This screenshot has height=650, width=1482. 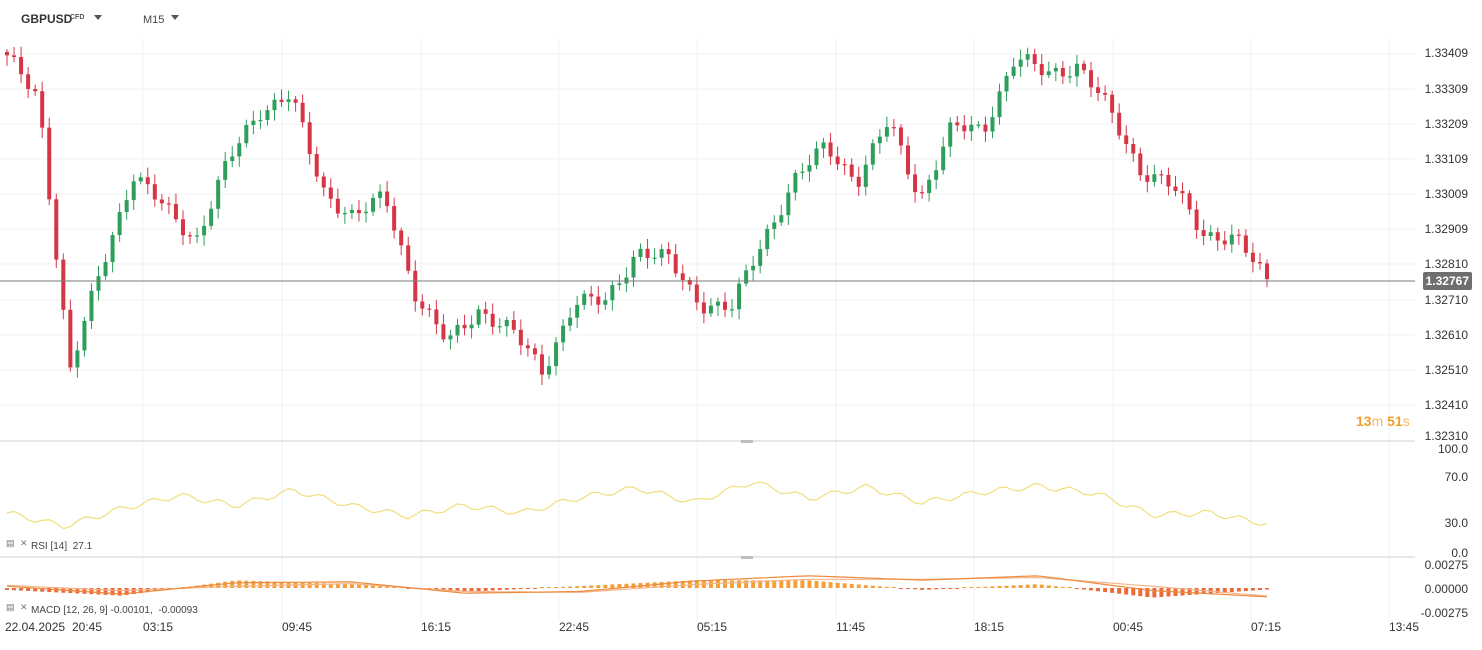 I want to click on rsi-close-icon: ✕, so click(x=24, y=543).